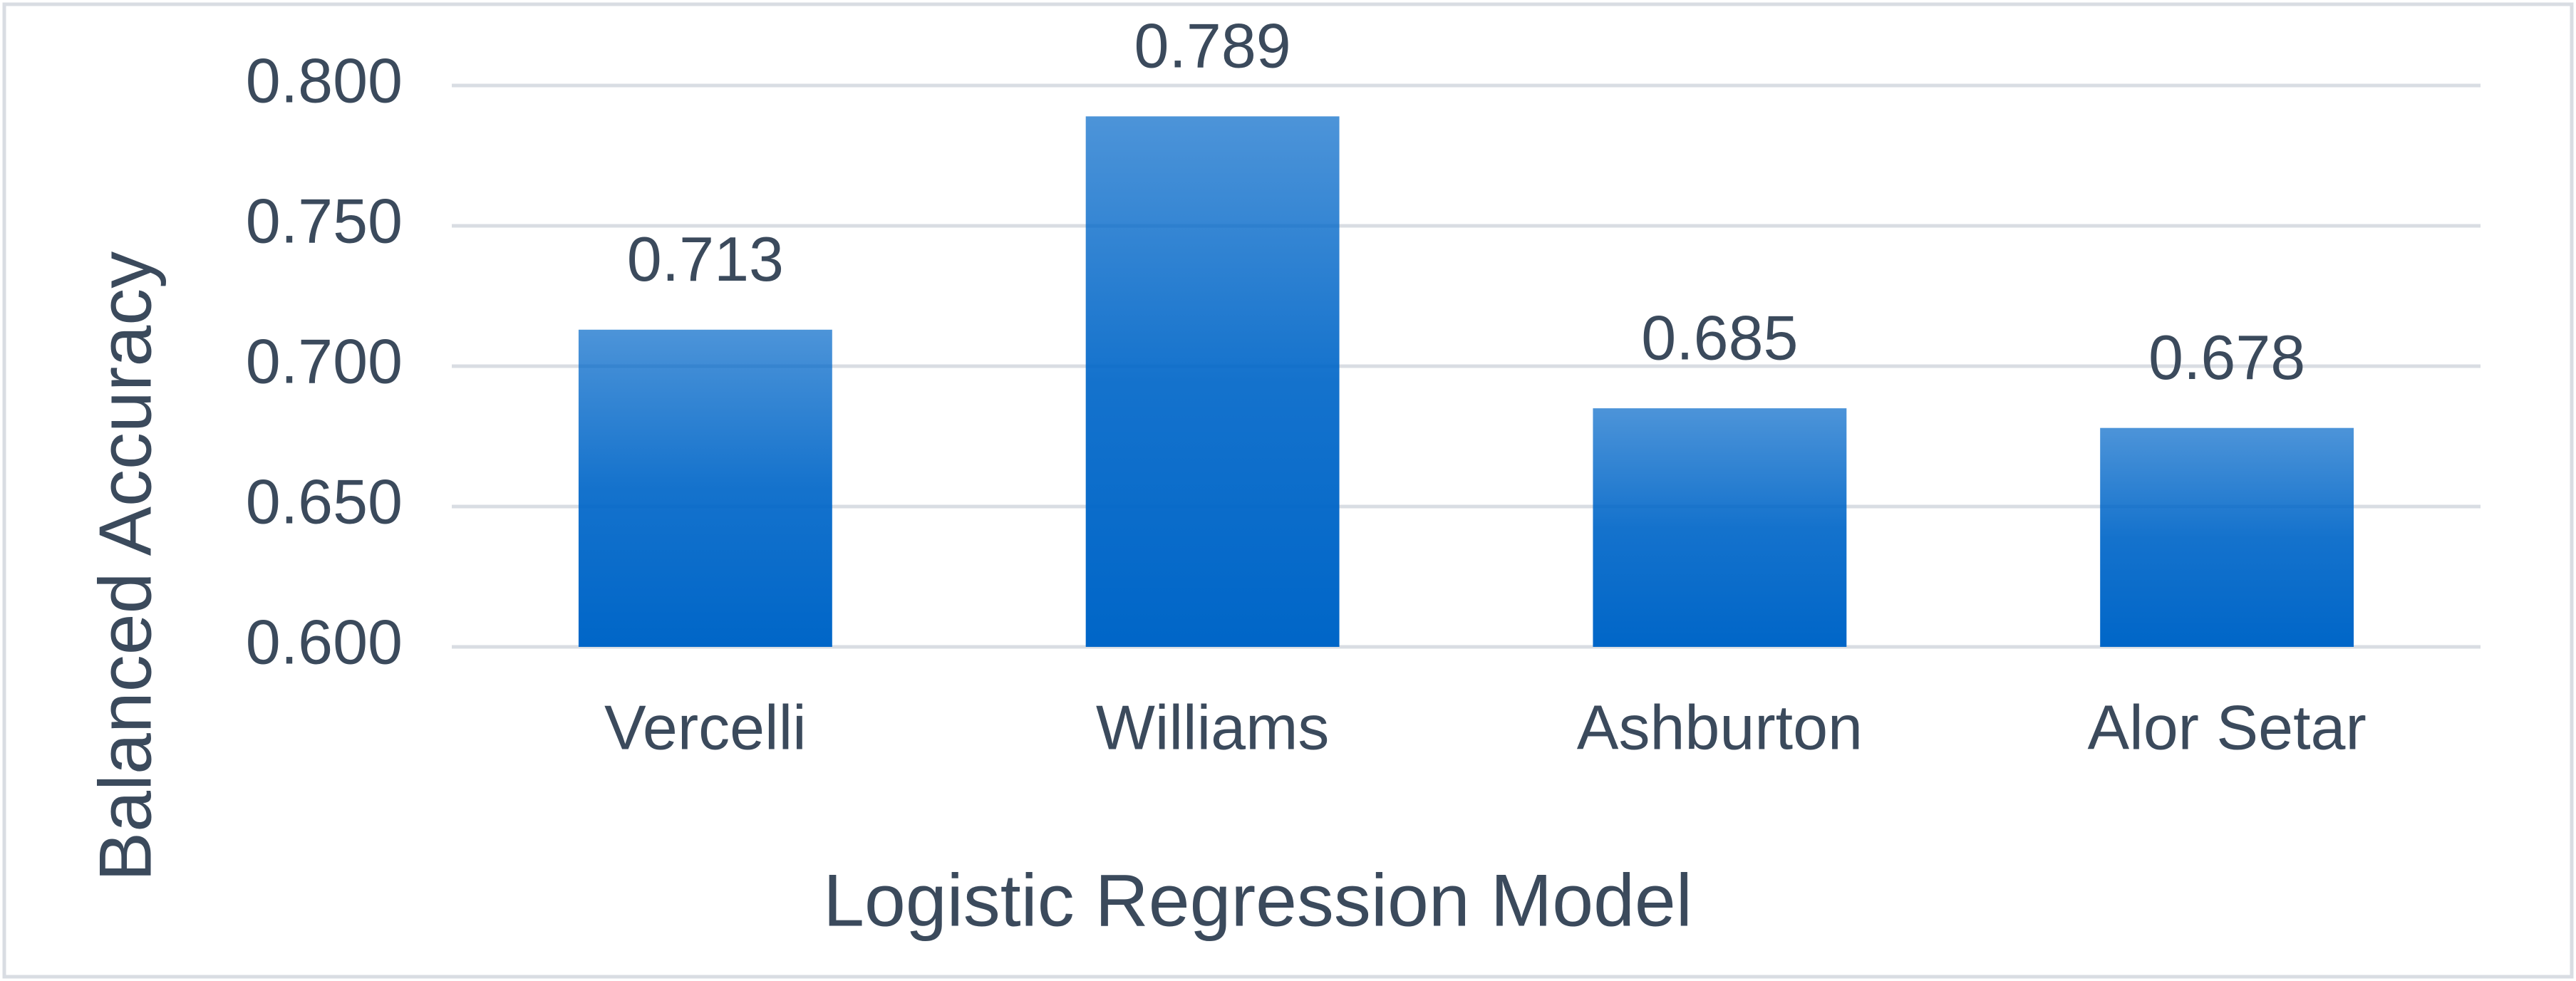  I want to click on y-tick-label: 0.600, so click(325, 641).